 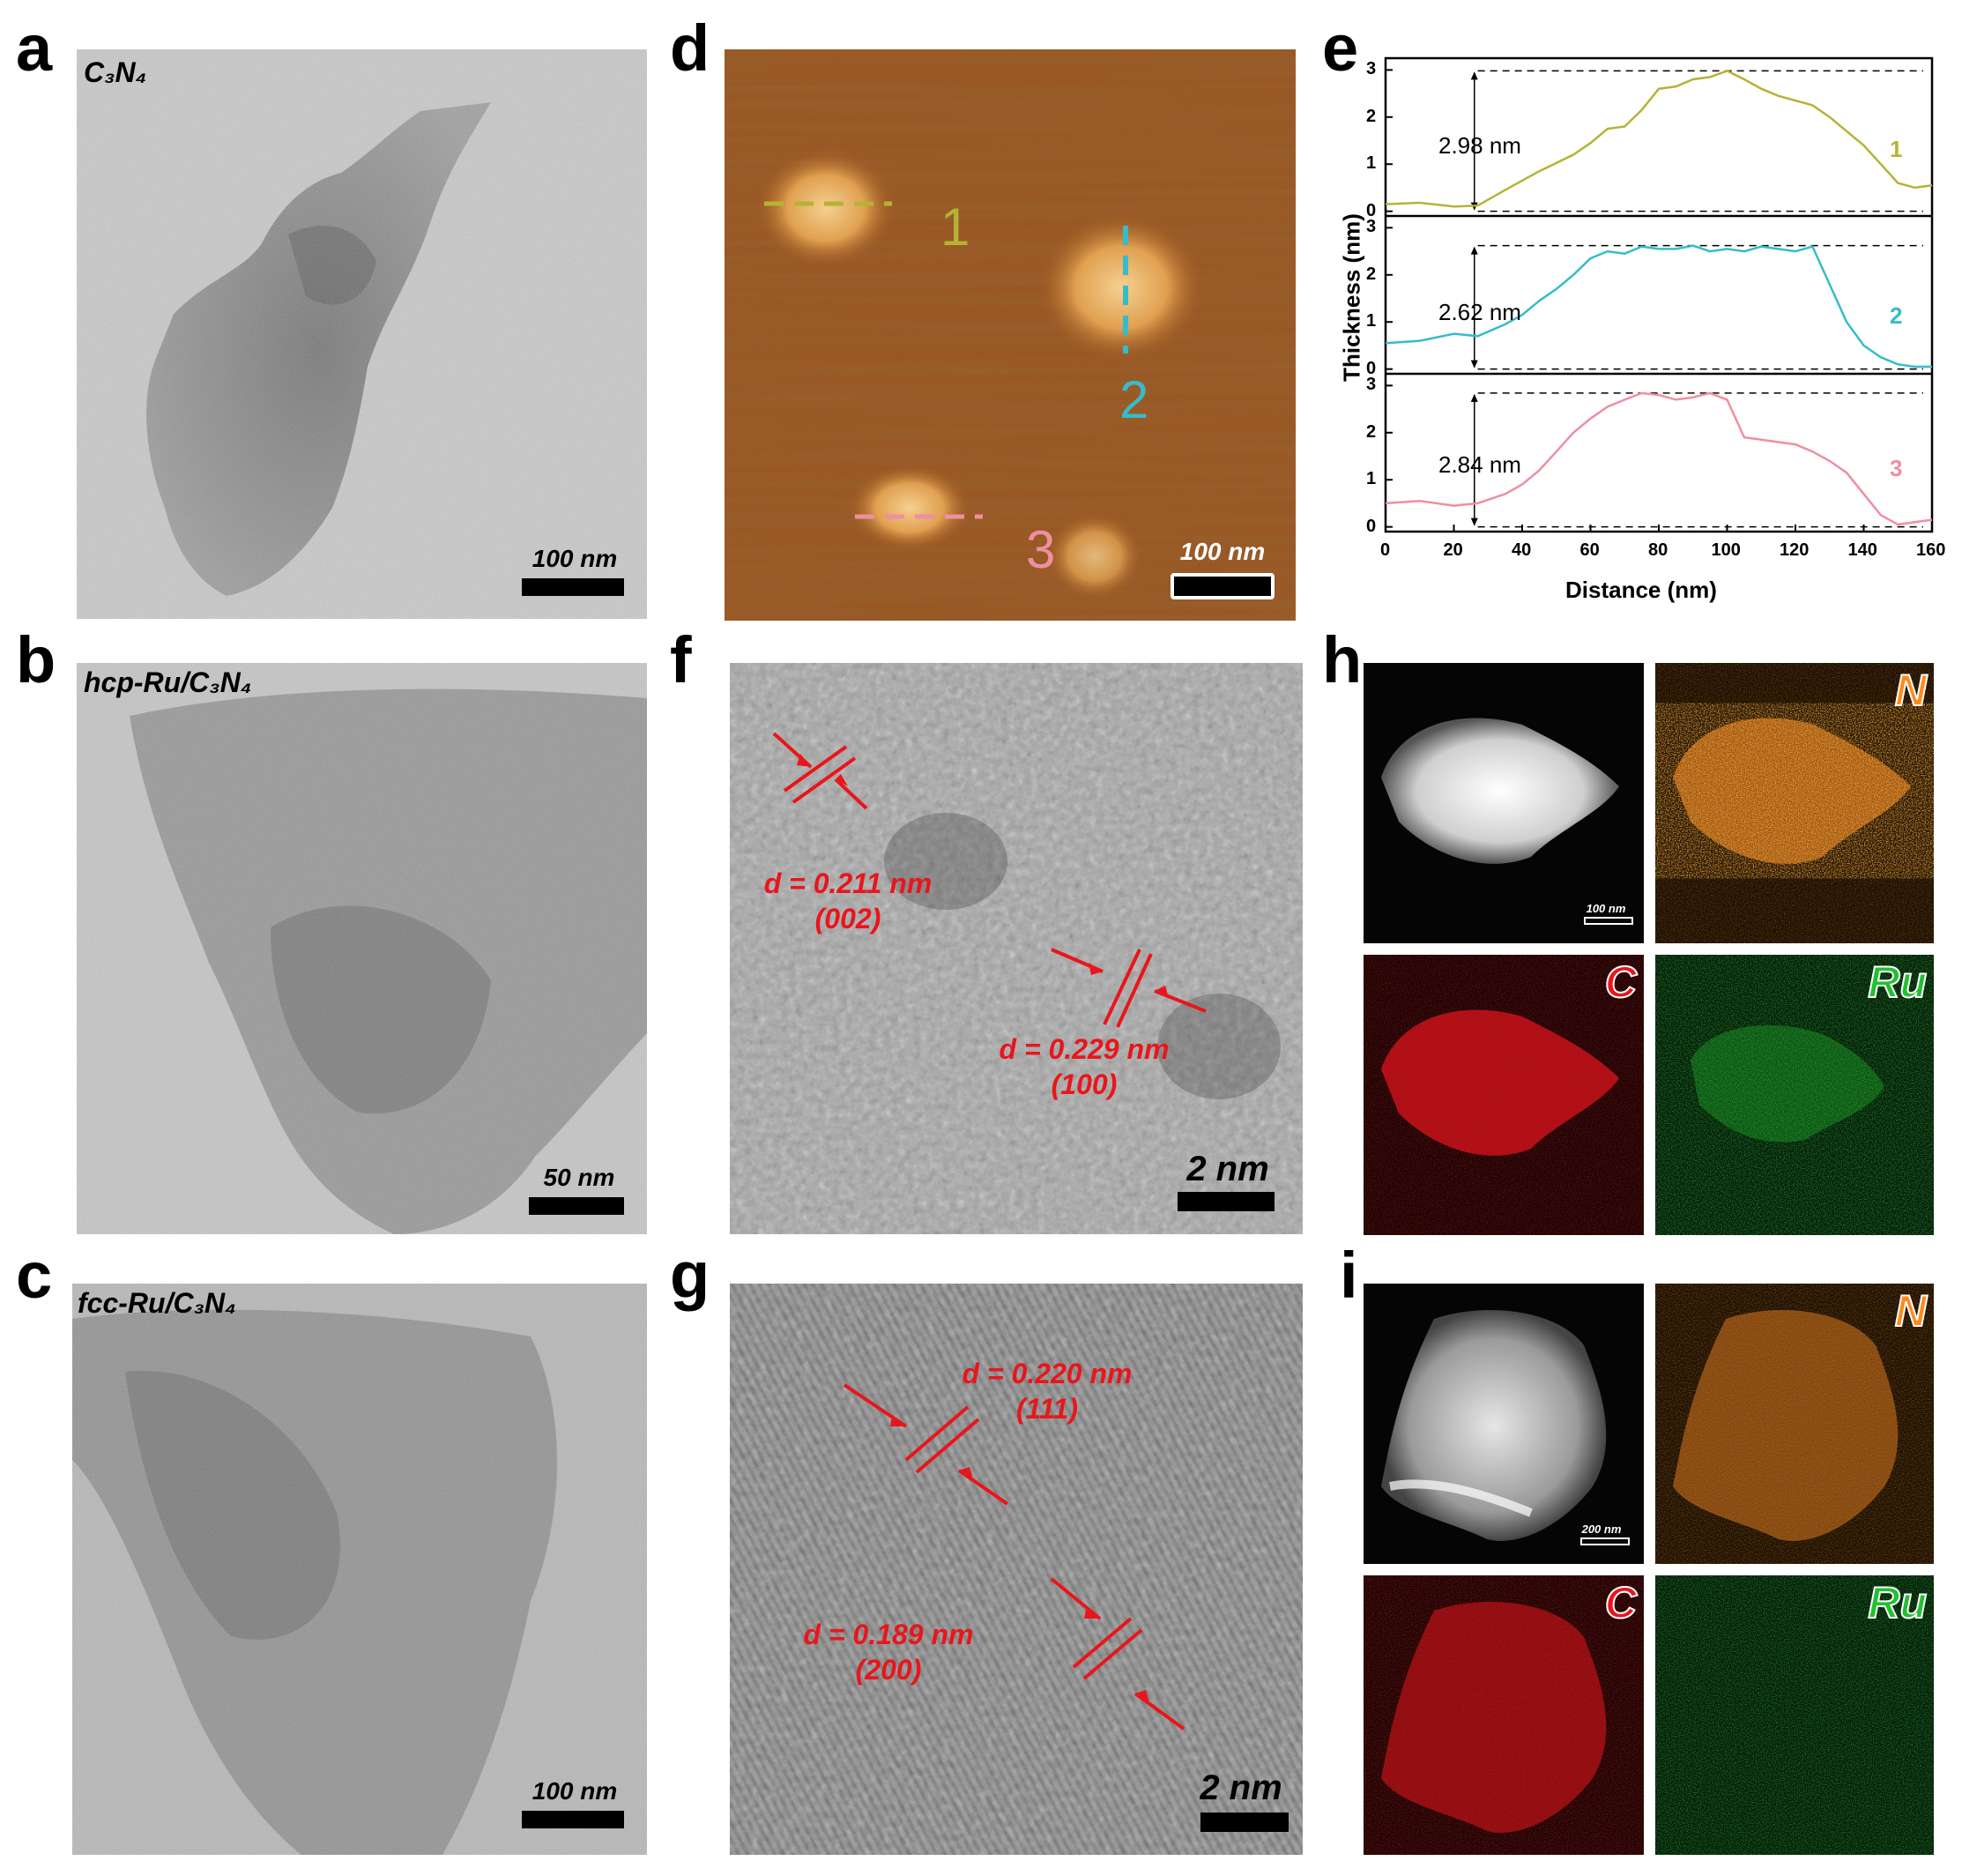 I want to click on panel-label-i: i, so click(x=1349, y=1275).